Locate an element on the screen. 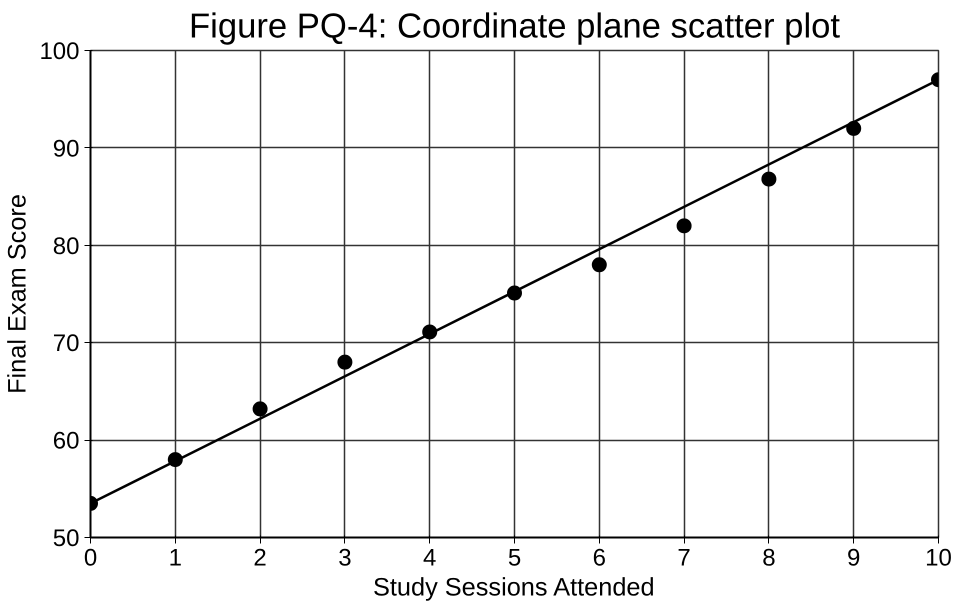  y-axis-title: Final Exam Score is located at coordinates (17, 294).